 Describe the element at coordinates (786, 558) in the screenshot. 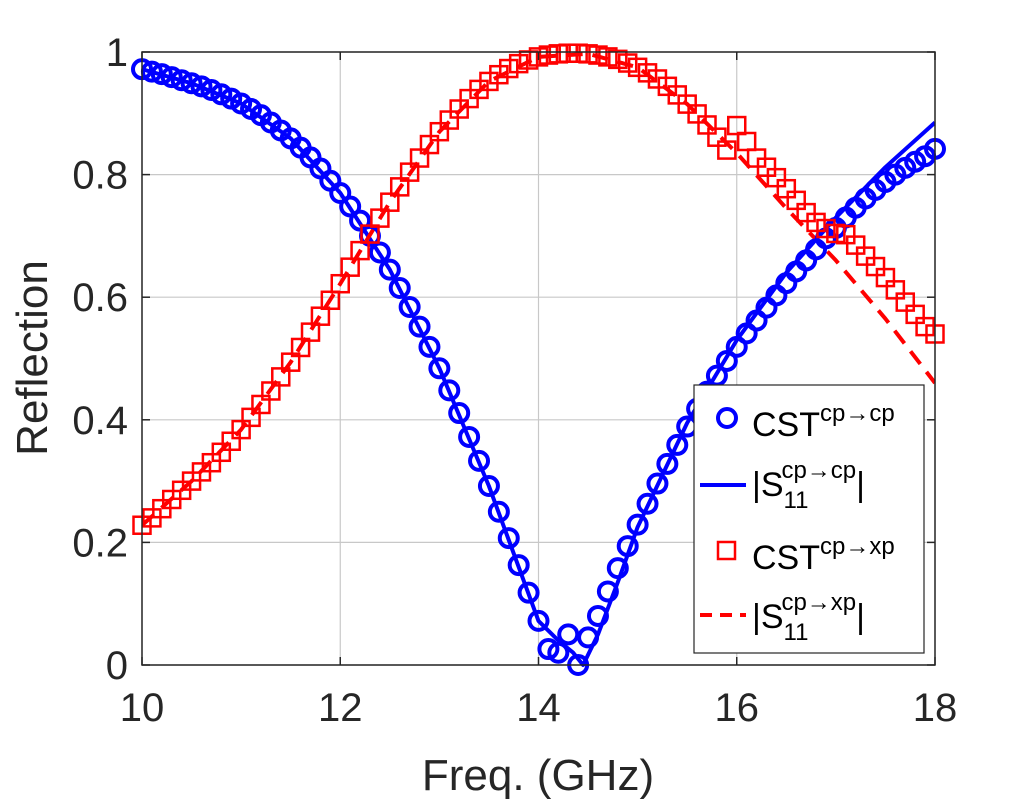

I see `legend-cst-xpol-main: CST` at that location.